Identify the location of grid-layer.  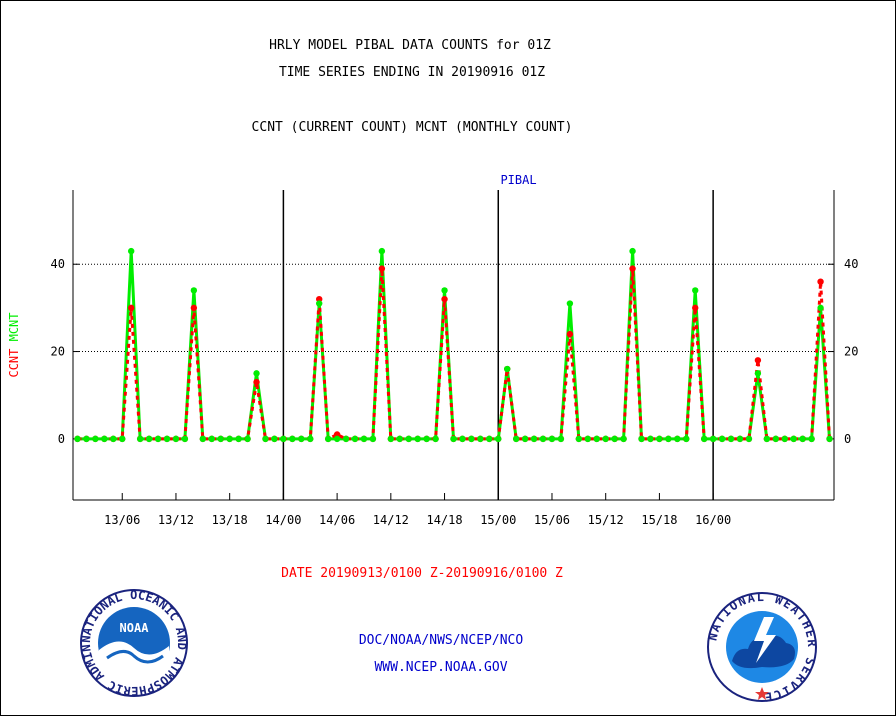
(453, 308).